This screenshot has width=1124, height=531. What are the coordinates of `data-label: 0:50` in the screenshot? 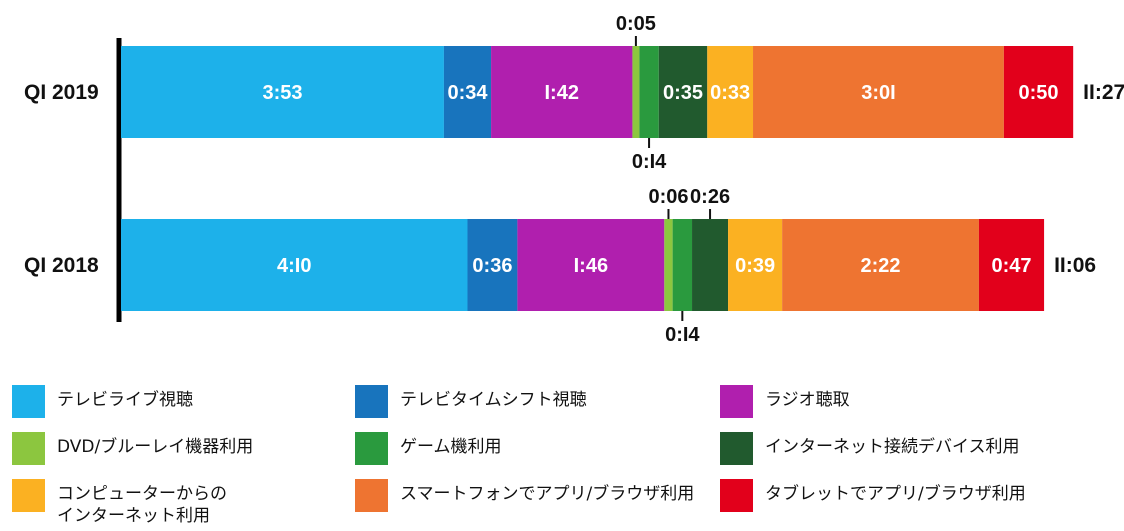 It's located at (1039, 93).